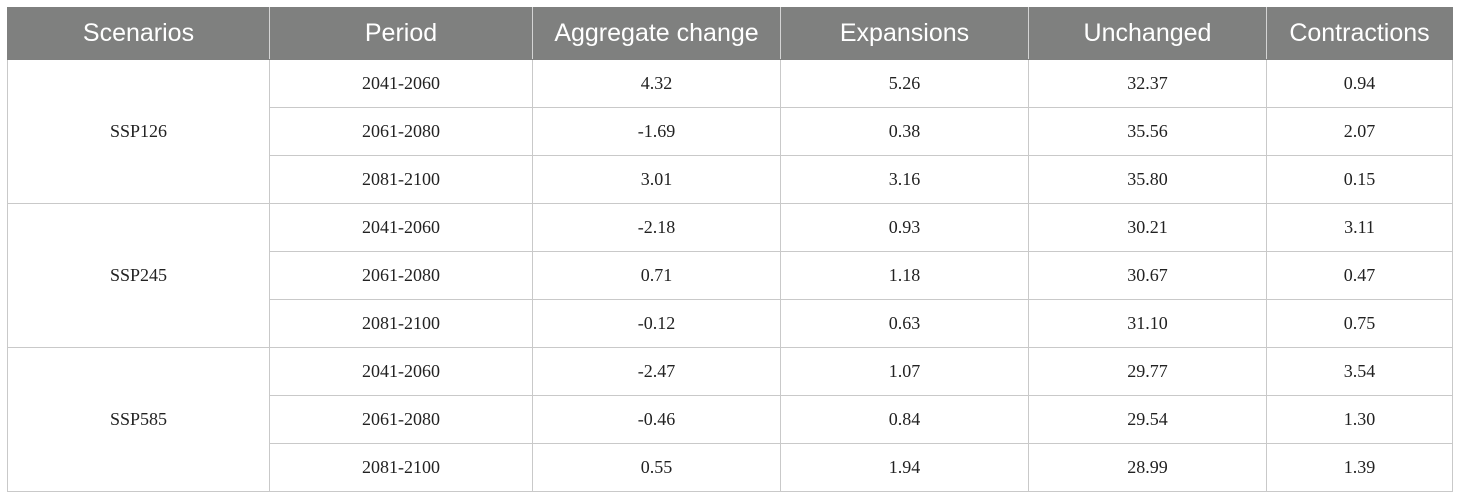 Image resolution: width=1460 pixels, height=501 pixels. I want to click on contractions-cell: 0.94, so click(1359, 83).